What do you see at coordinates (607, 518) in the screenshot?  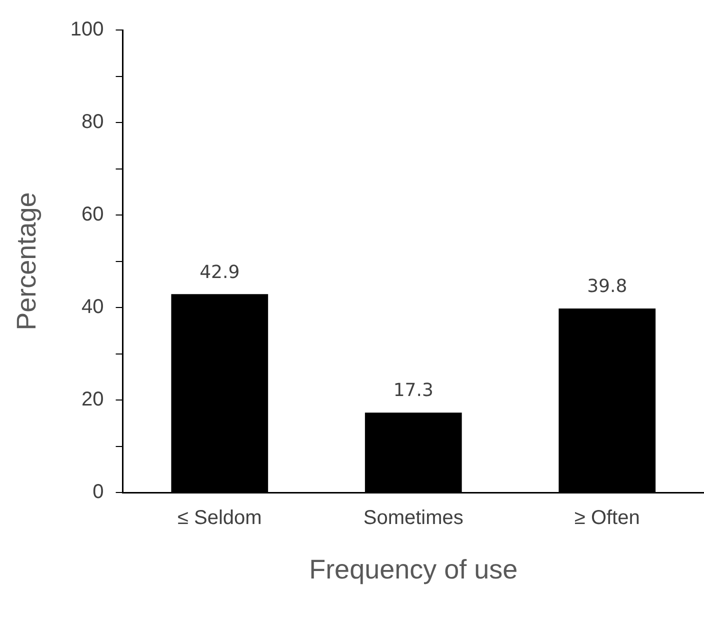 I see `x-tick-label: ≥ Often` at bounding box center [607, 518].